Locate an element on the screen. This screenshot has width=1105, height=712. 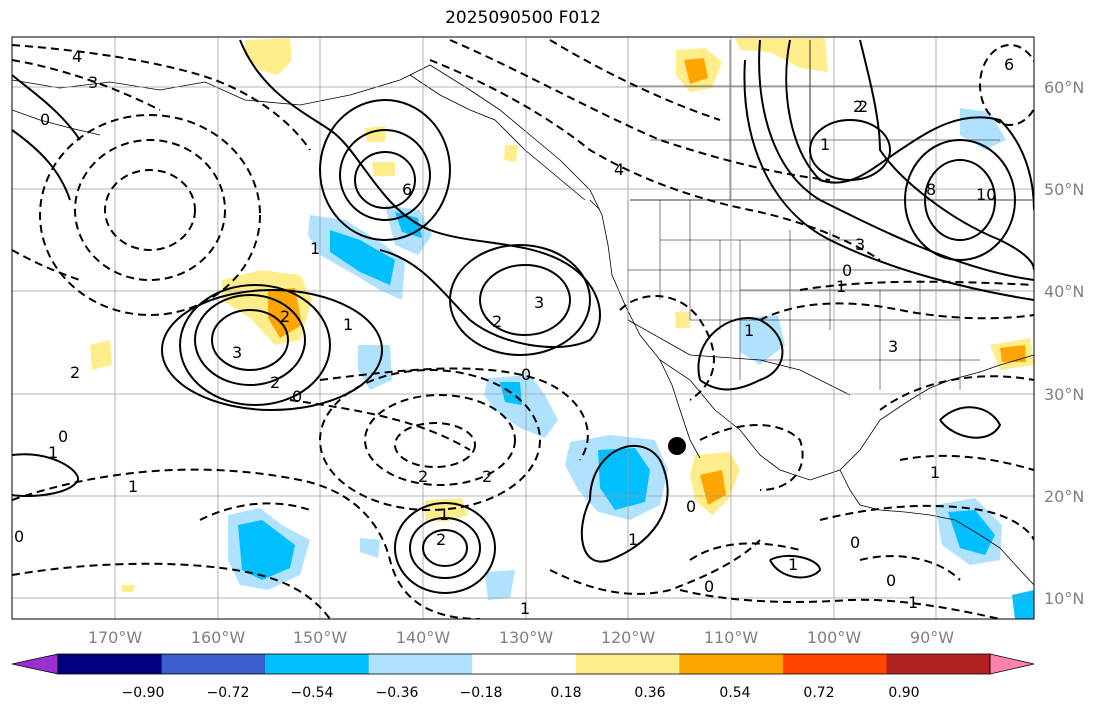
colorbar-extend-low is located at coordinates (35, 664).